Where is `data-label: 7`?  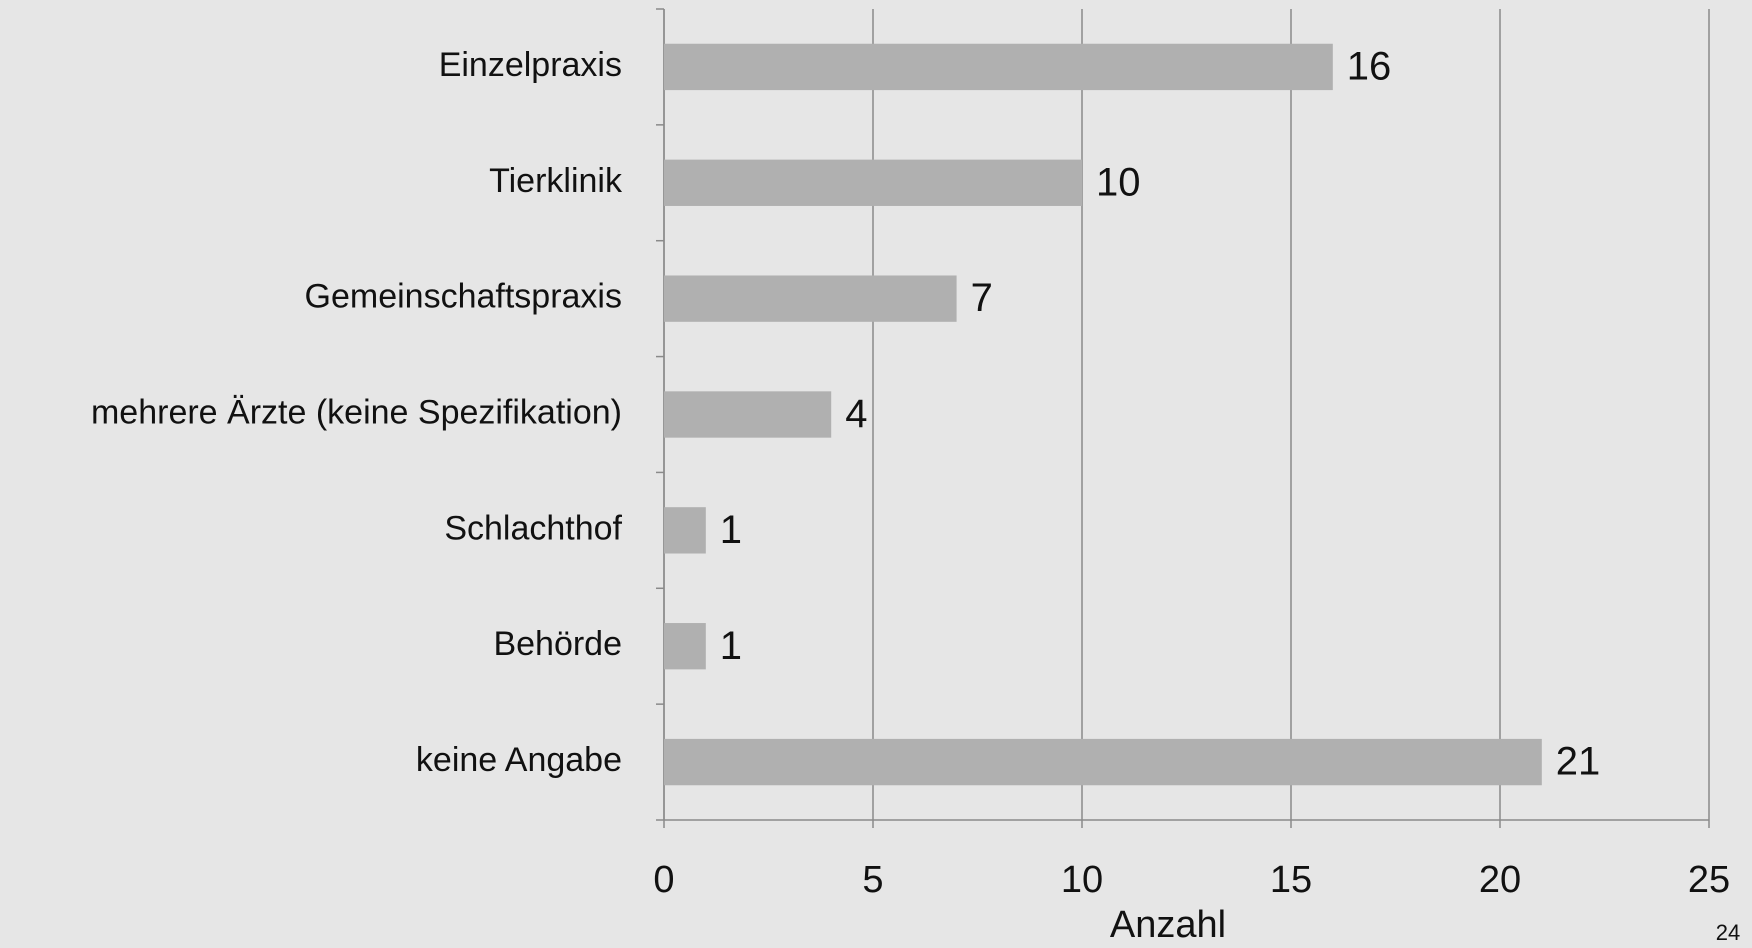
data-label: 7 is located at coordinates (982, 298).